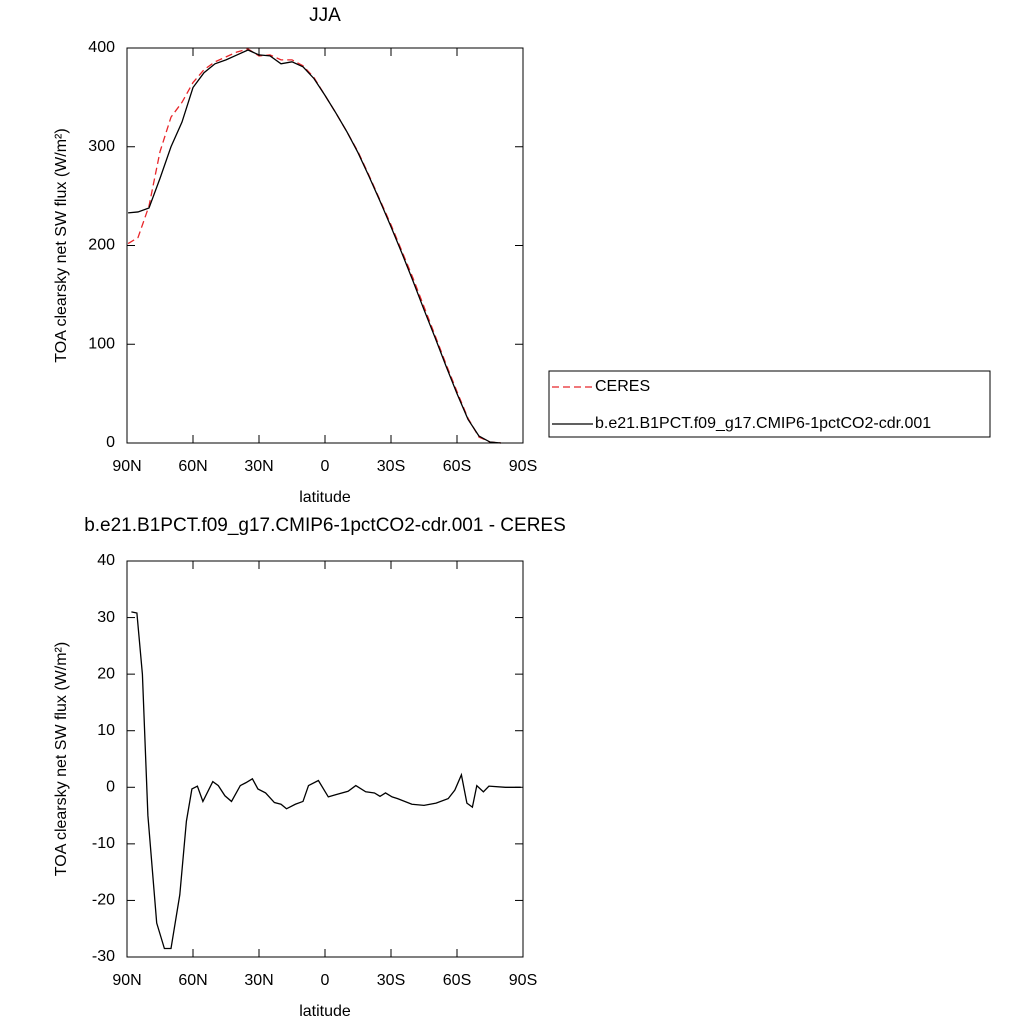  I want to click on y-tick-label: 20, so click(106, 673).